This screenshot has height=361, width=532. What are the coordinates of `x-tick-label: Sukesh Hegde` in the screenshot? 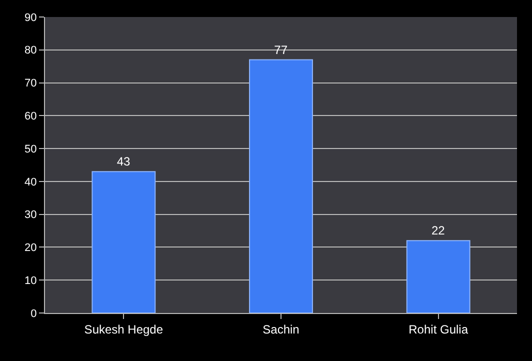 It's located at (124, 329).